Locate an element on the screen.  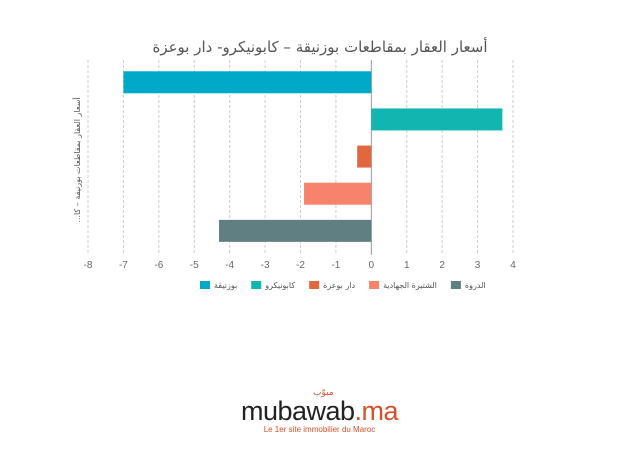
x-tick-label: -7 is located at coordinates (123, 265).